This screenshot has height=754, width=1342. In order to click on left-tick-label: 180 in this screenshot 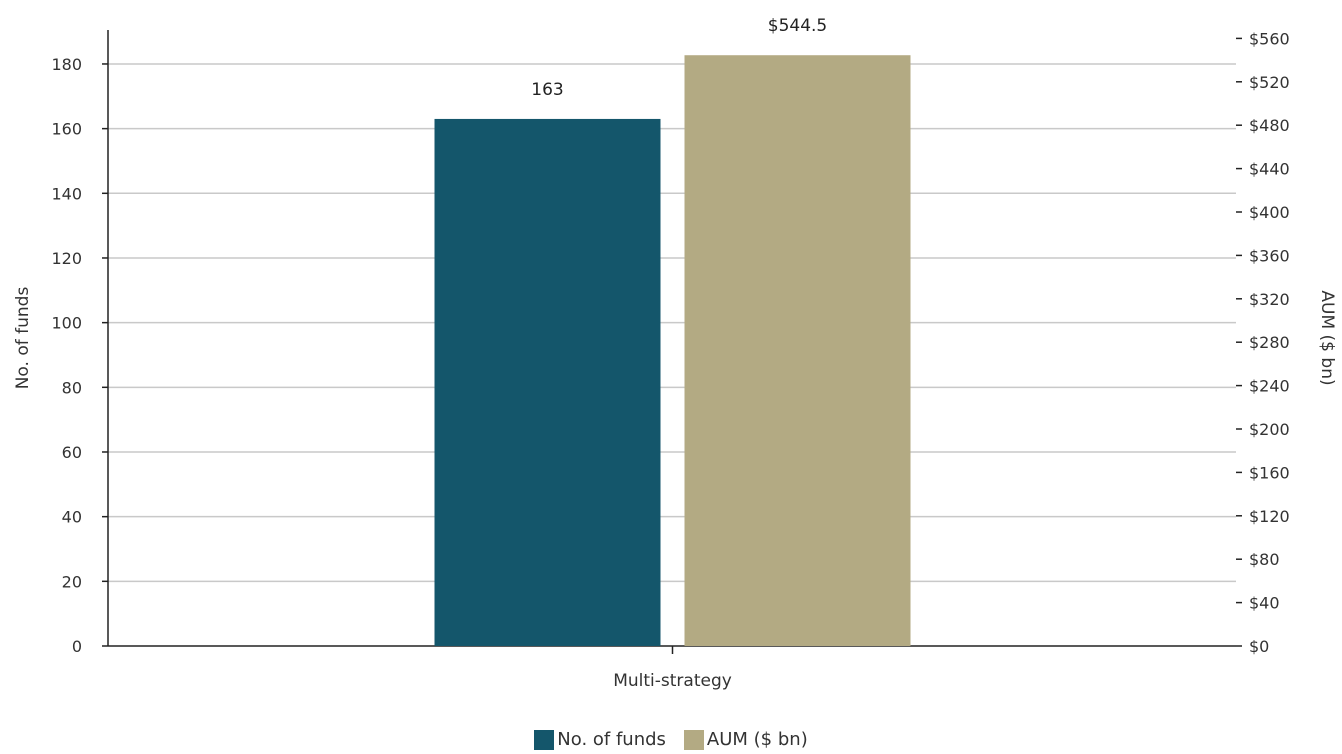, I will do `click(66, 64)`.